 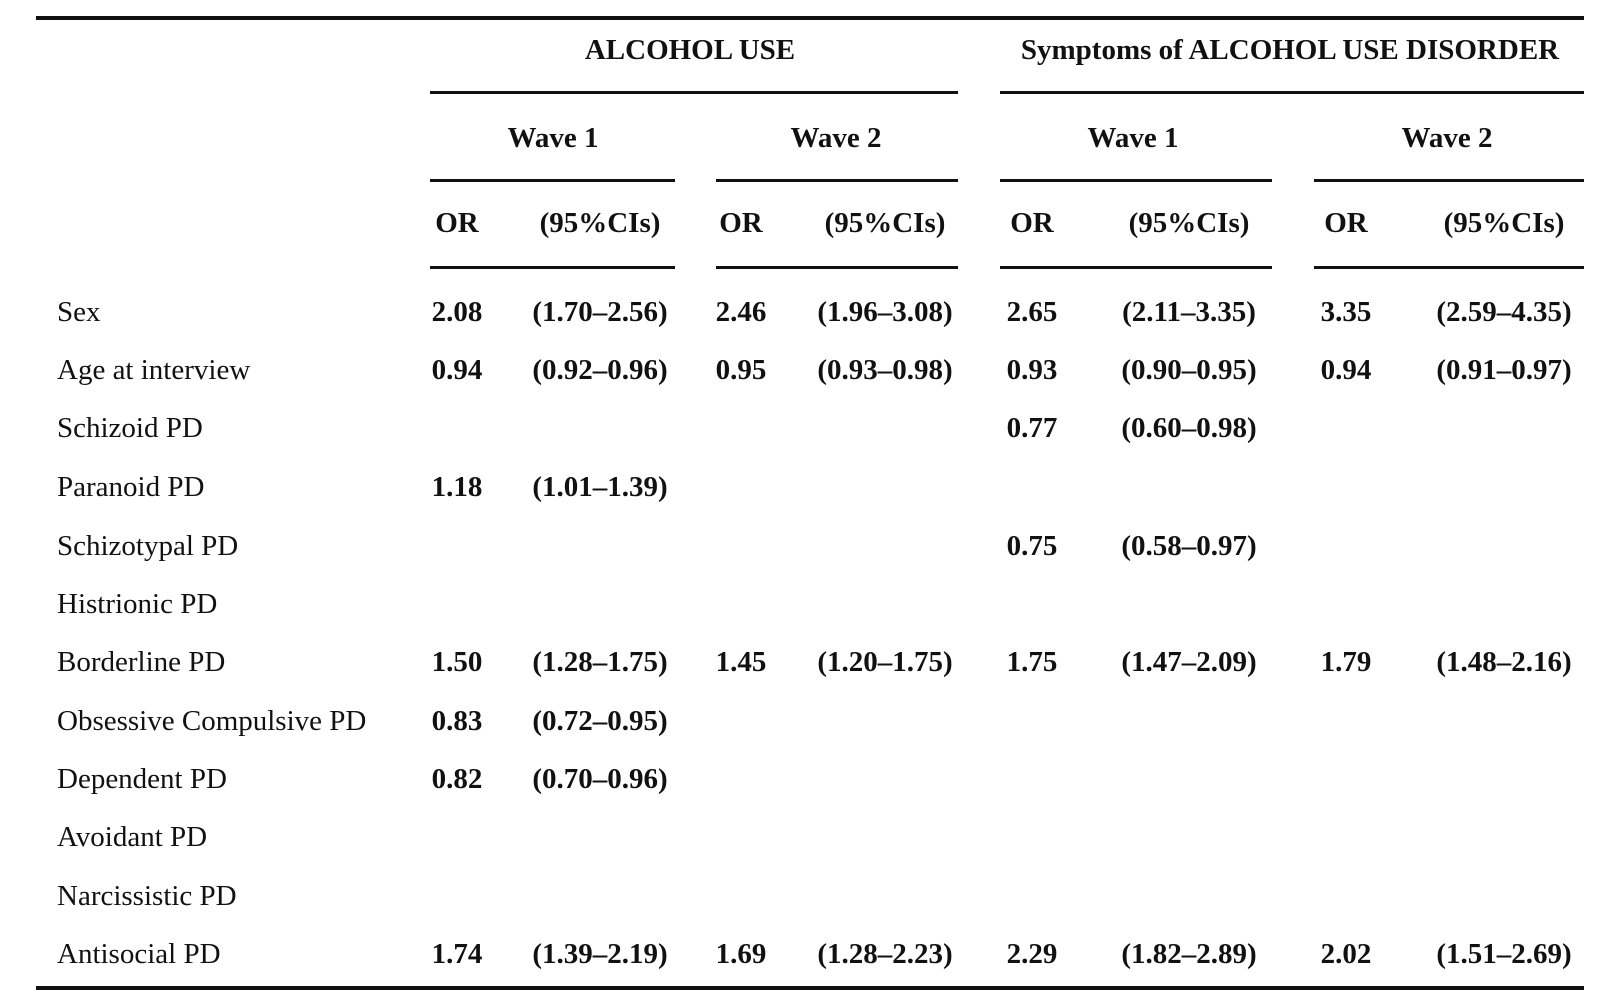 What do you see at coordinates (600, 312) in the screenshot?
I see `cell-ci: (1.70–2.56)` at bounding box center [600, 312].